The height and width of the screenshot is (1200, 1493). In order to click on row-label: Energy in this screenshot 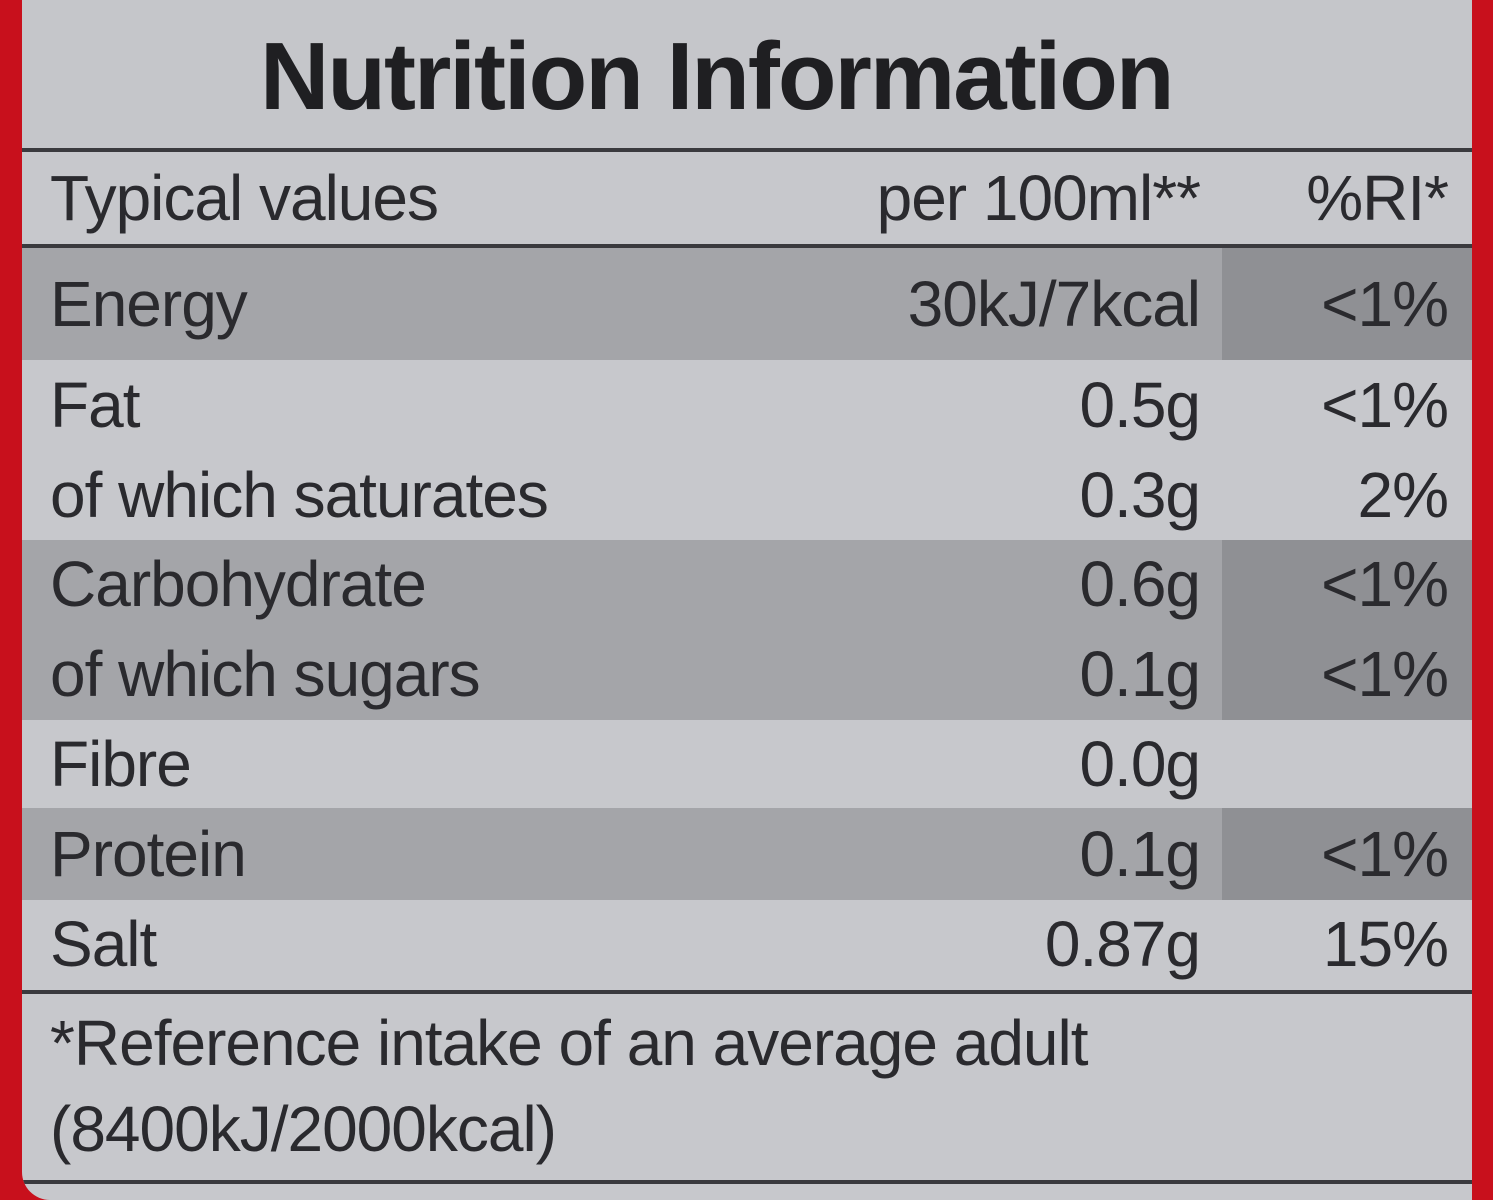, I will do `click(149, 304)`.